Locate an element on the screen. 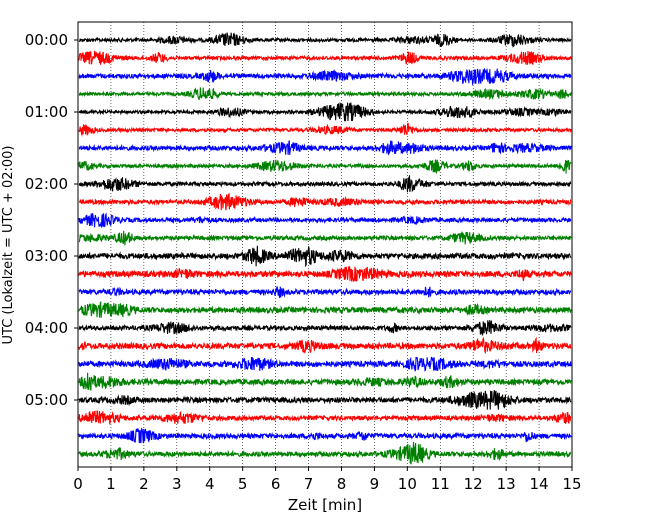 The width and height of the screenshot is (650, 525). x-tick-label: 7 is located at coordinates (309, 484).